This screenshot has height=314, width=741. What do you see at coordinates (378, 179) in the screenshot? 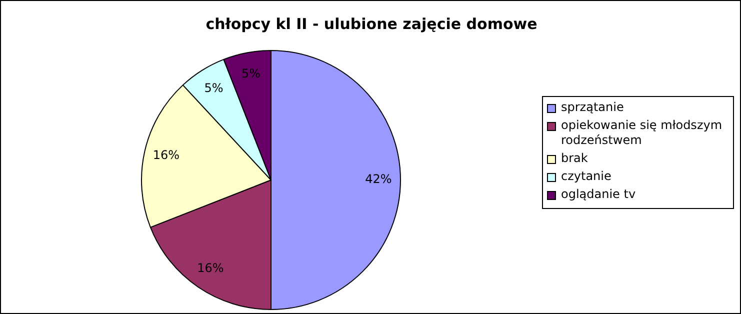
I see `data-label: 42%` at bounding box center [378, 179].